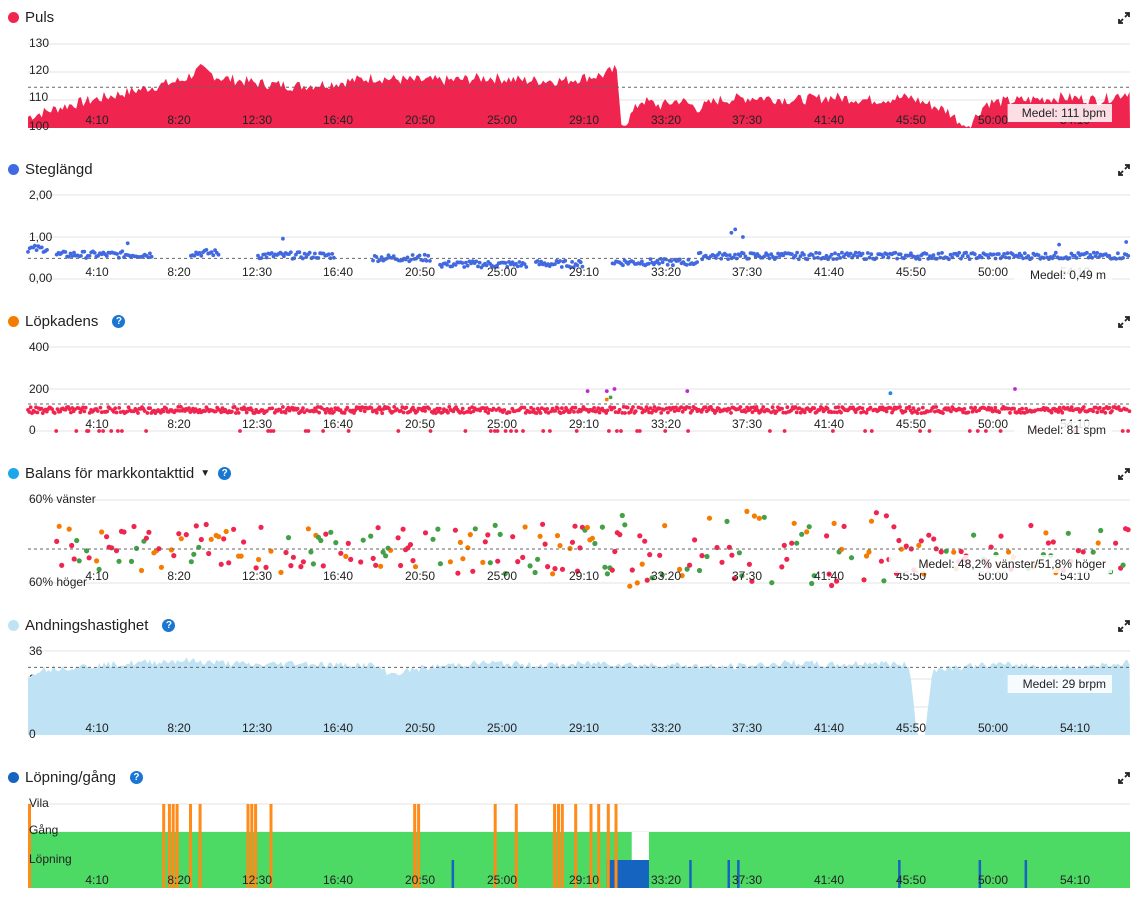 The width and height of the screenshot is (1142, 899). Describe the element at coordinates (666, 880) in the screenshot. I see `x-tick-label: 33:20` at that location.